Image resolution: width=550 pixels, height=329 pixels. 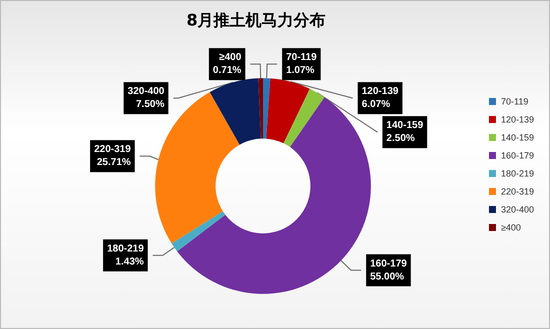 I want to click on data-label: 1.07%, so click(x=300, y=70).